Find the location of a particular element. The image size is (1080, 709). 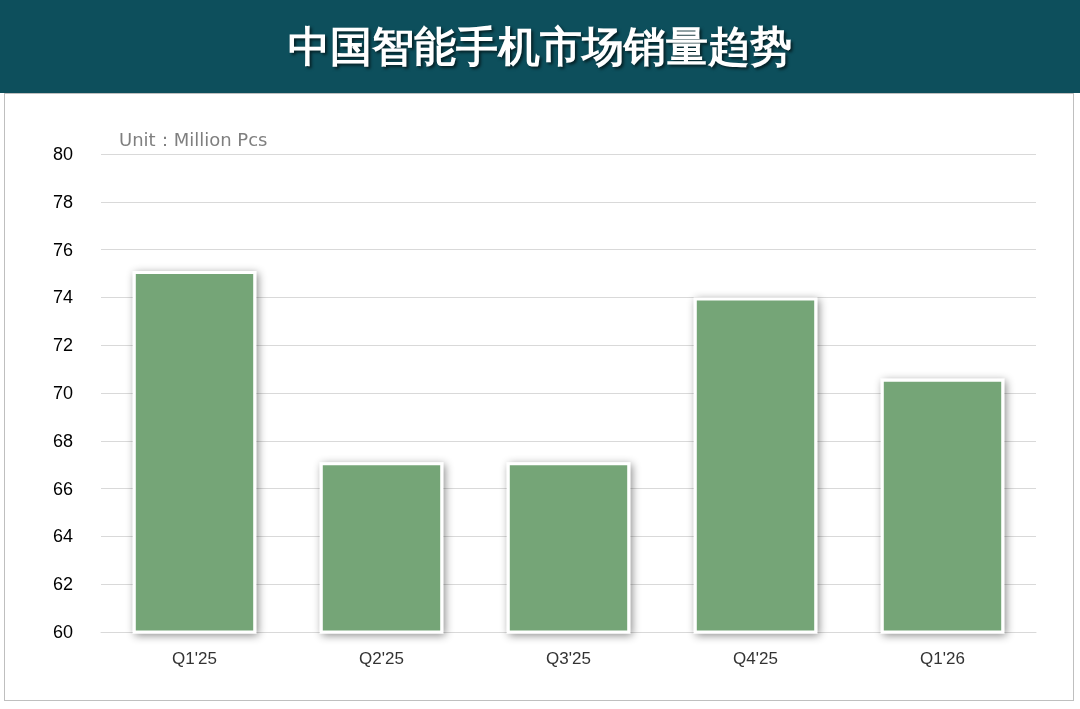

y-tick-label: 70 is located at coordinates (62, 393).